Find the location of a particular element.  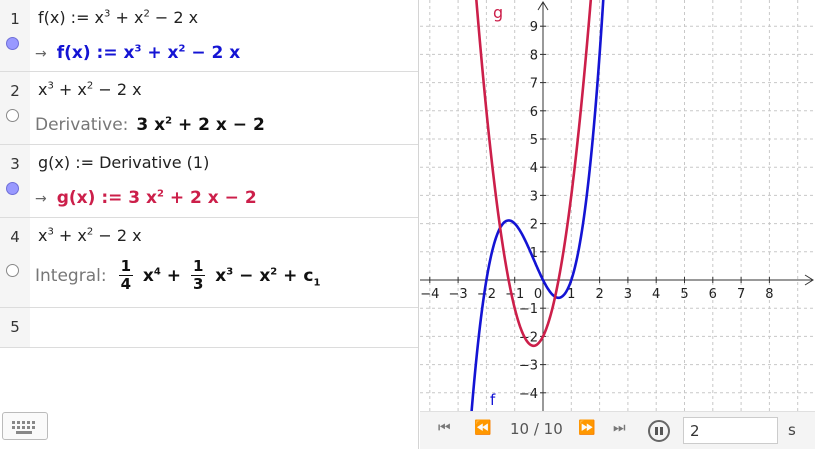

label-f: f is located at coordinates (493, 400).